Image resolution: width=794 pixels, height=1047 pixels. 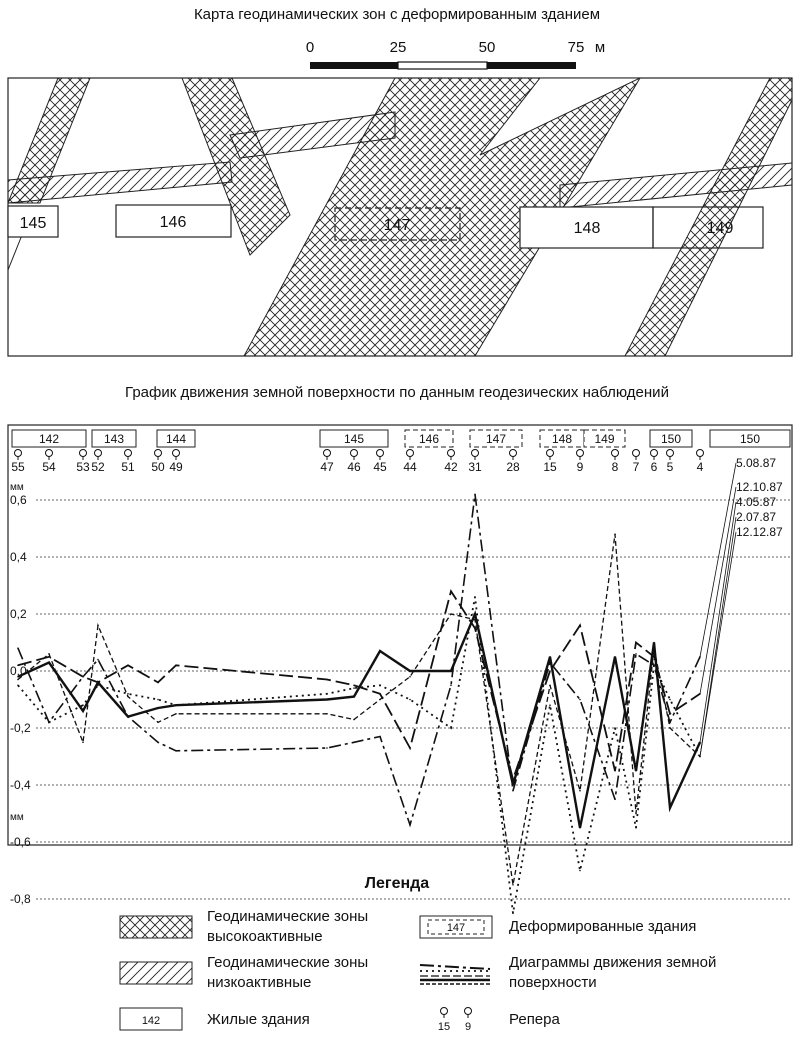 I want to click on legend-title: Легенда, so click(x=397, y=883).